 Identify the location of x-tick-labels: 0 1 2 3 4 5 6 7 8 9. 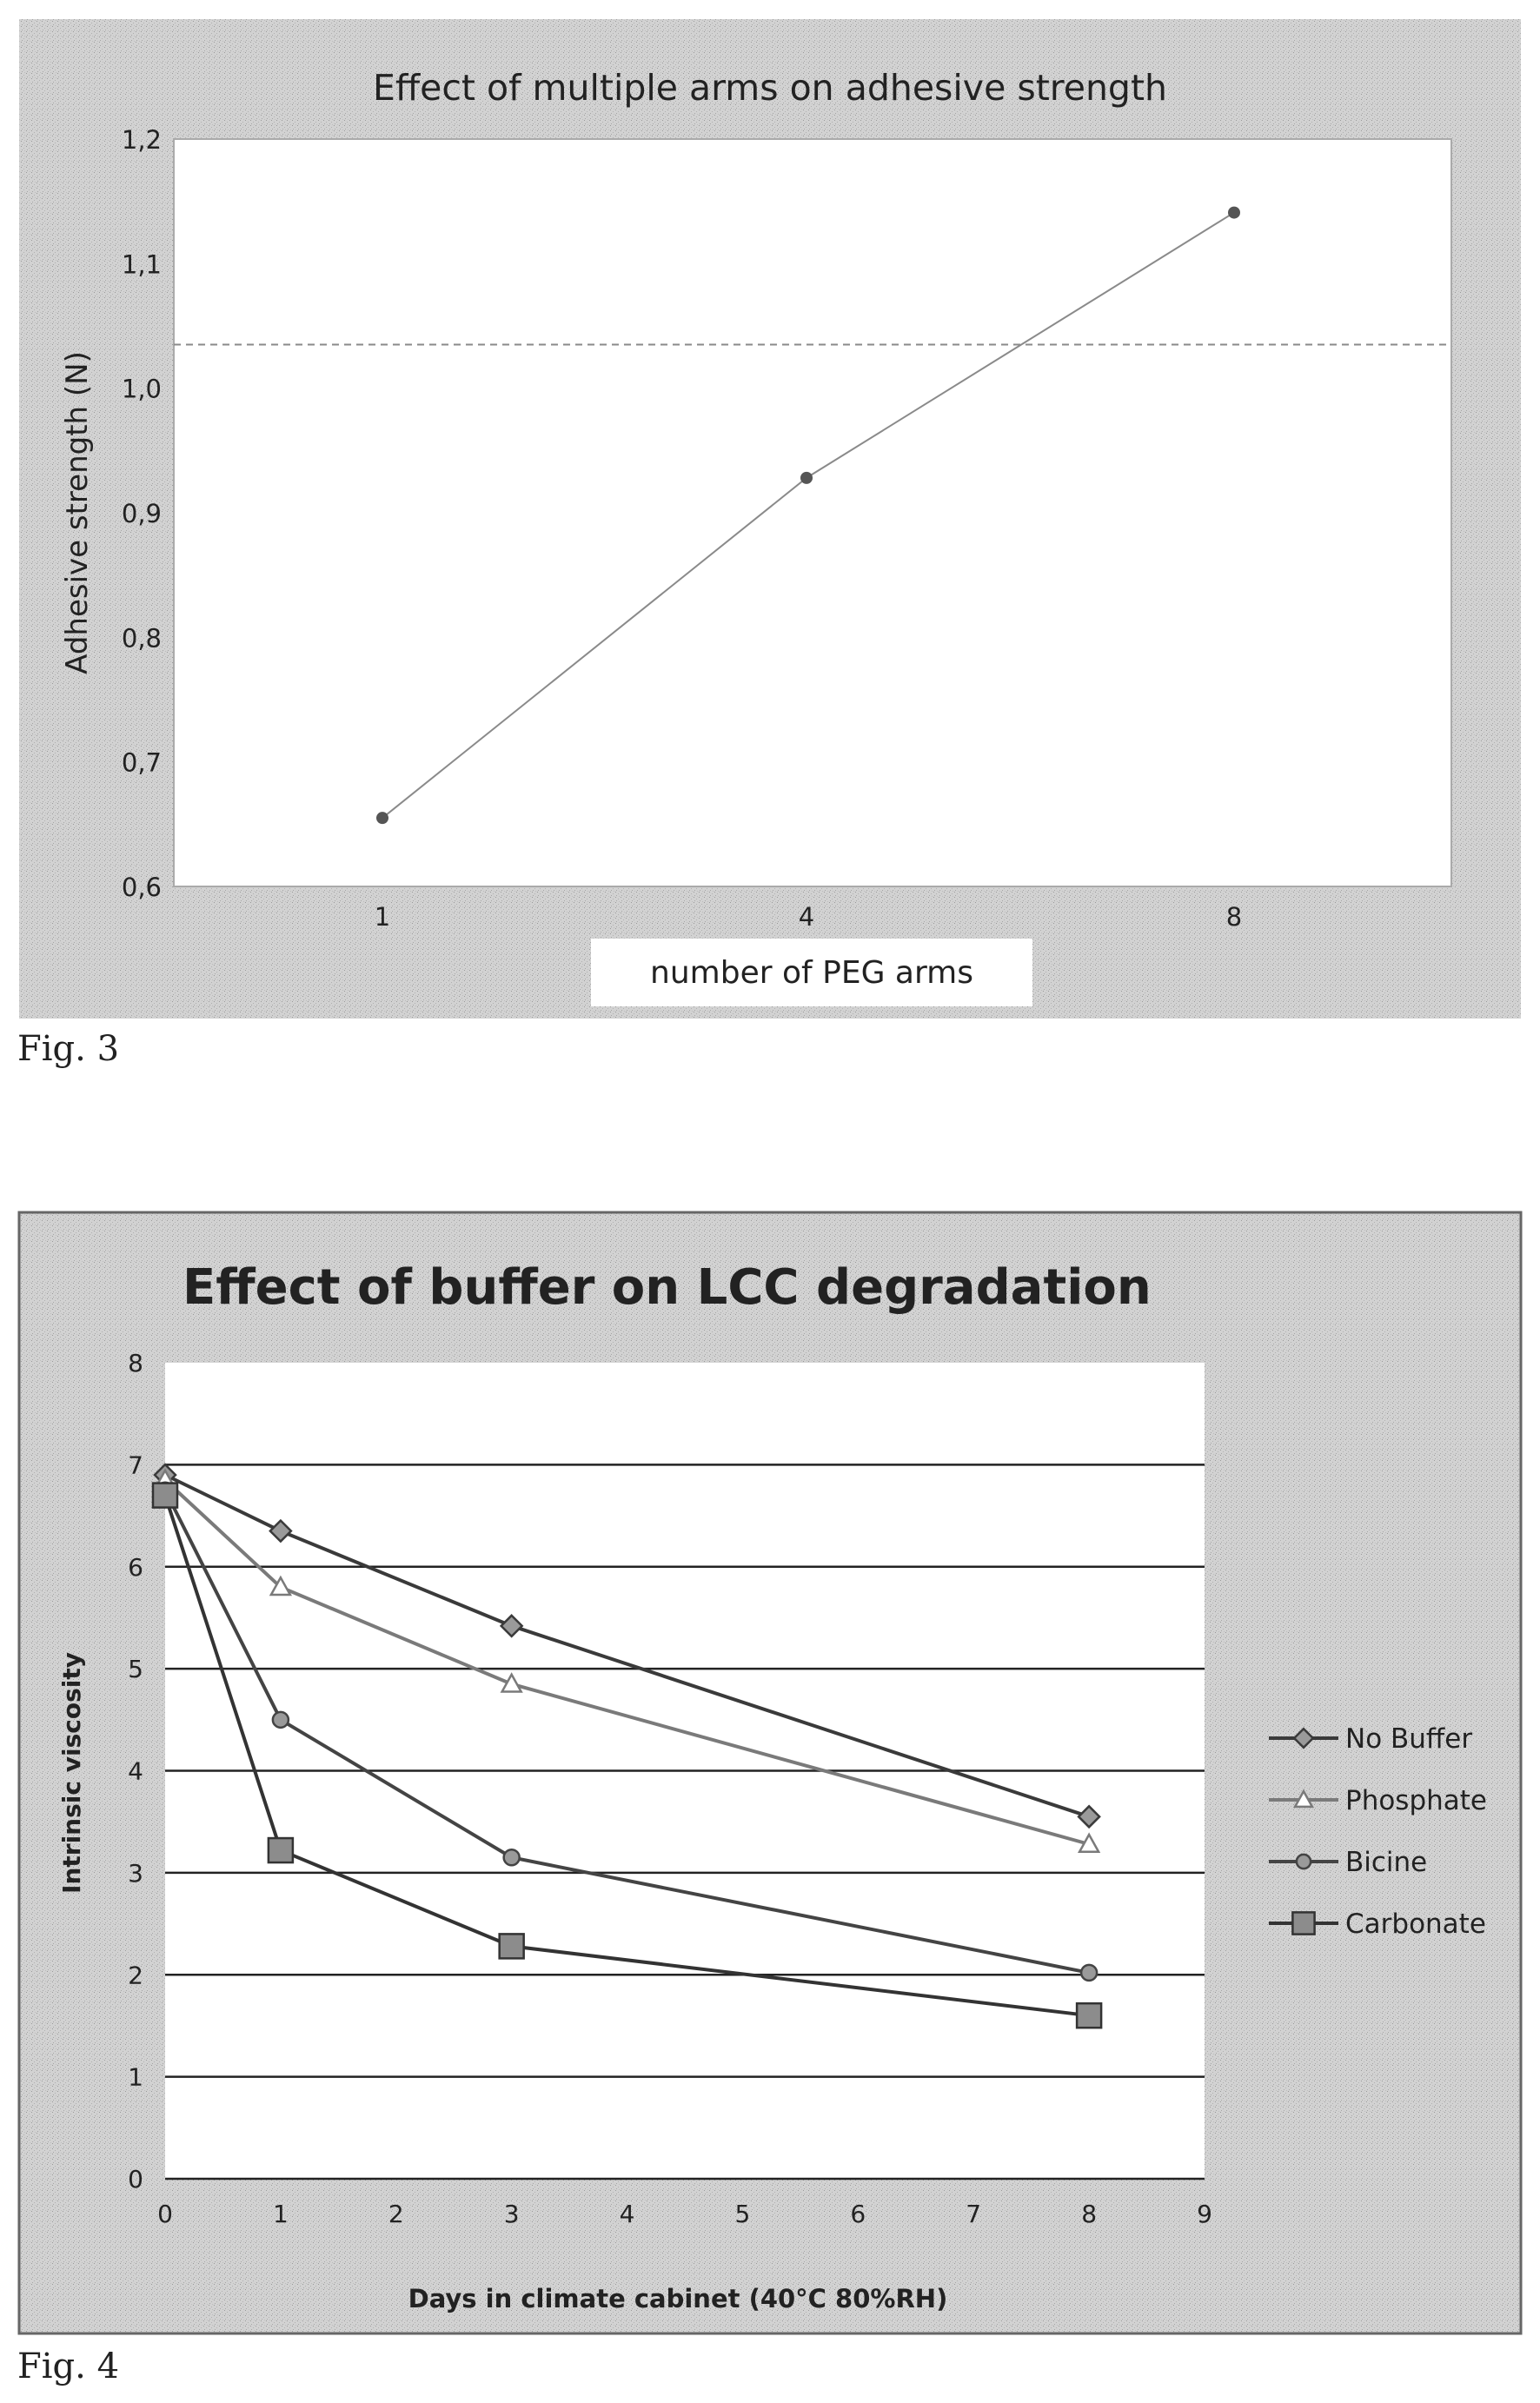
(684, 2214).